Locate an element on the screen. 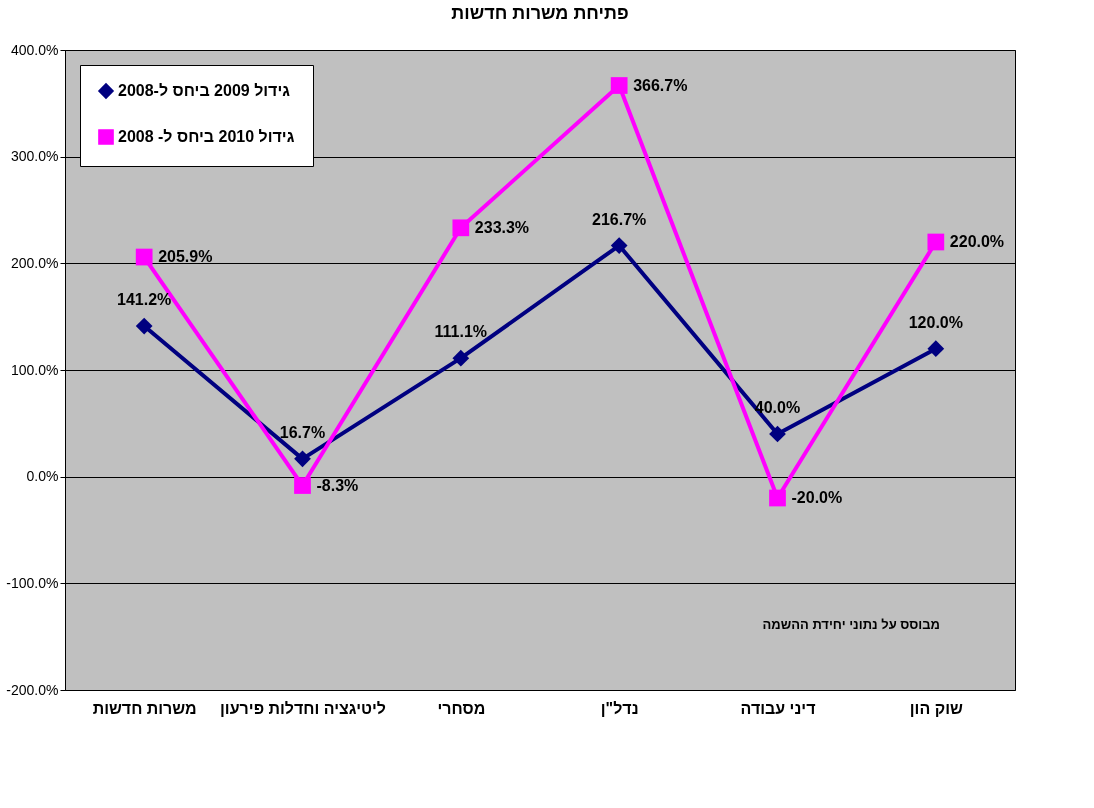 The width and height of the screenshot is (1094, 808). y-tick-label: 300.0% is located at coordinates (35, 156).